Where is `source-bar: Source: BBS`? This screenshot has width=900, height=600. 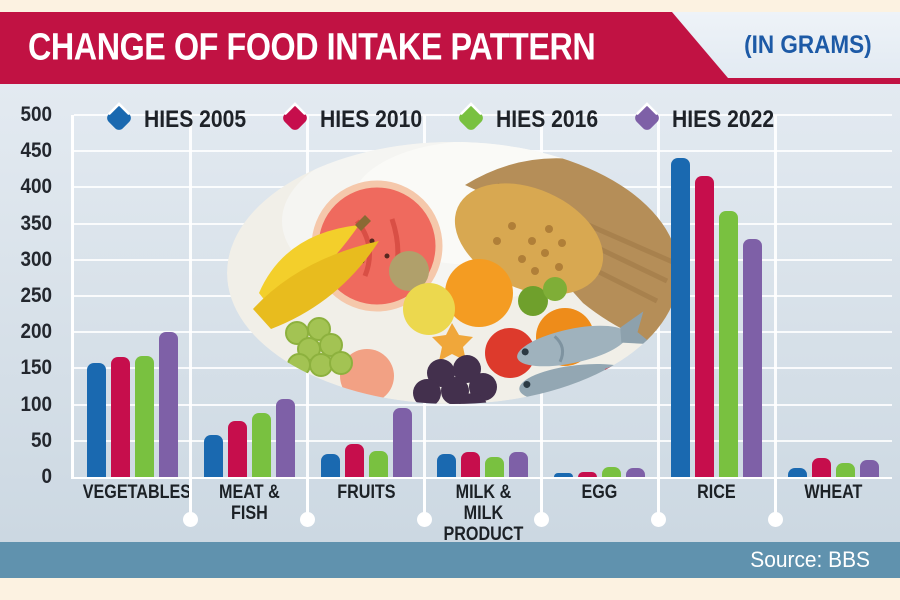
source-bar: Source: BBS is located at coordinates (450, 560).